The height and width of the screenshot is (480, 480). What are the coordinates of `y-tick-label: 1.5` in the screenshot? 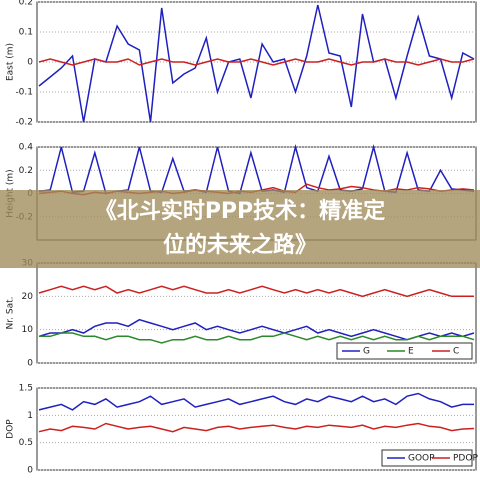 It's located at (26, 389).